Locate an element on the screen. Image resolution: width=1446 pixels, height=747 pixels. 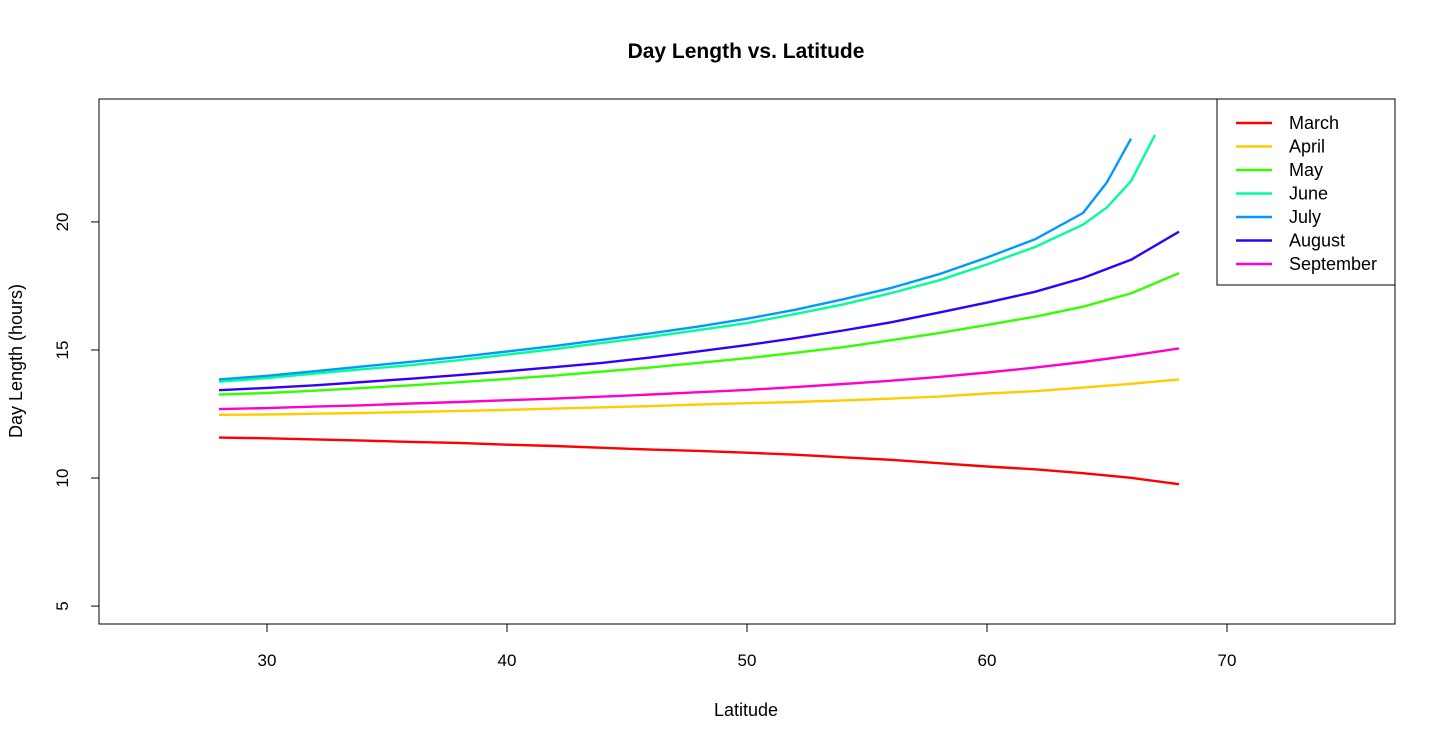
series-line-august is located at coordinates (699, 311).